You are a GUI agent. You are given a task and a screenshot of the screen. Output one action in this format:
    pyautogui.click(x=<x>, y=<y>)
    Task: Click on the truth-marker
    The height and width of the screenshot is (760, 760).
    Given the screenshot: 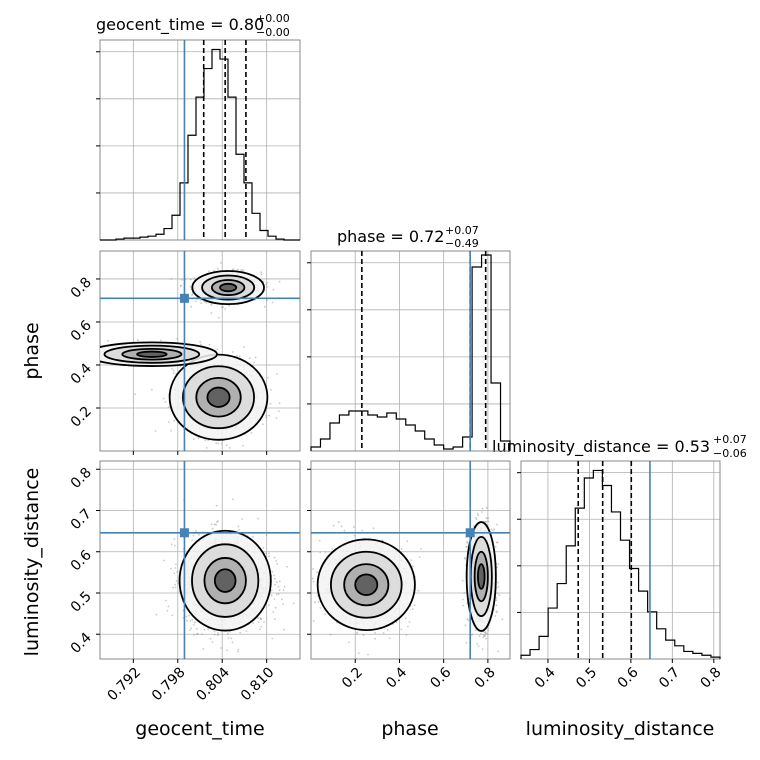 What is the action you would take?
    pyautogui.click(x=184, y=533)
    